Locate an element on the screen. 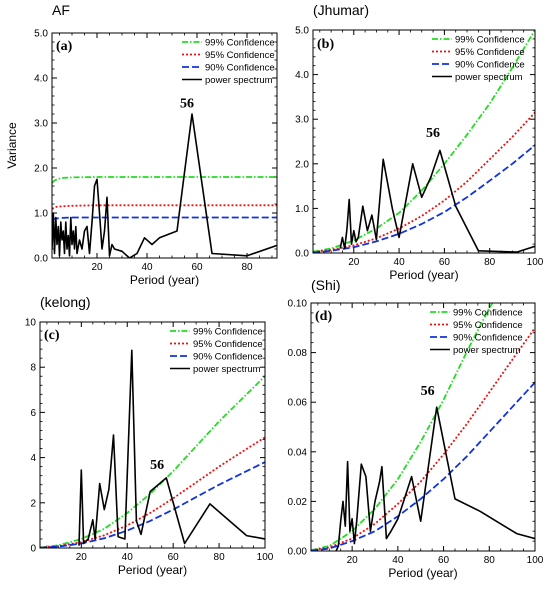 The height and width of the screenshot is (598, 550). panel-title: AF is located at coordinates (61, 10).